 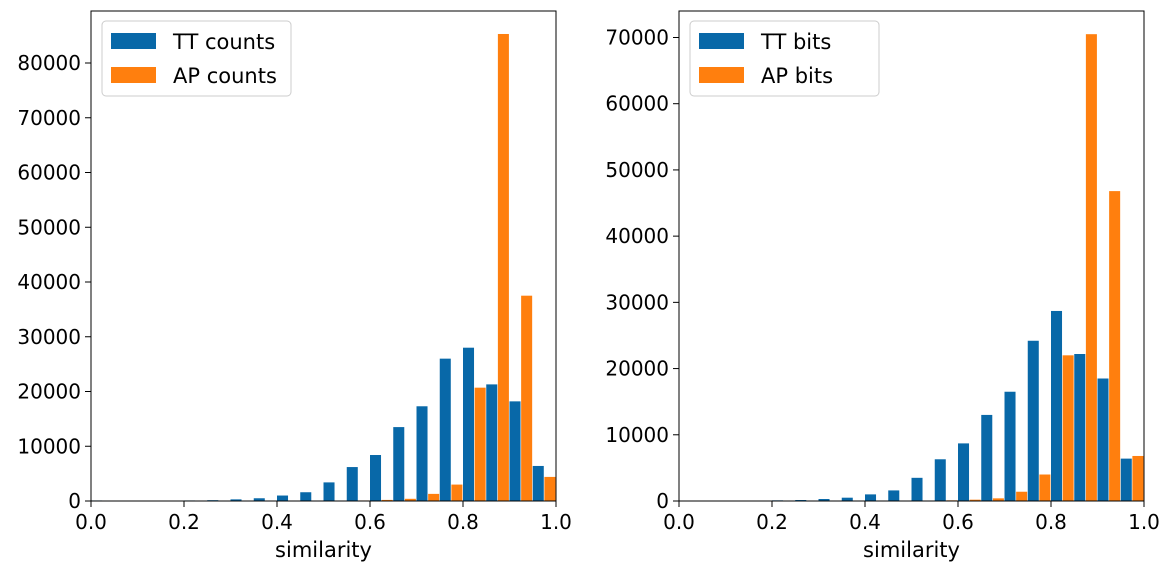 I want to click on legend-label-tt: TT bits, so click(x=795, y=42).